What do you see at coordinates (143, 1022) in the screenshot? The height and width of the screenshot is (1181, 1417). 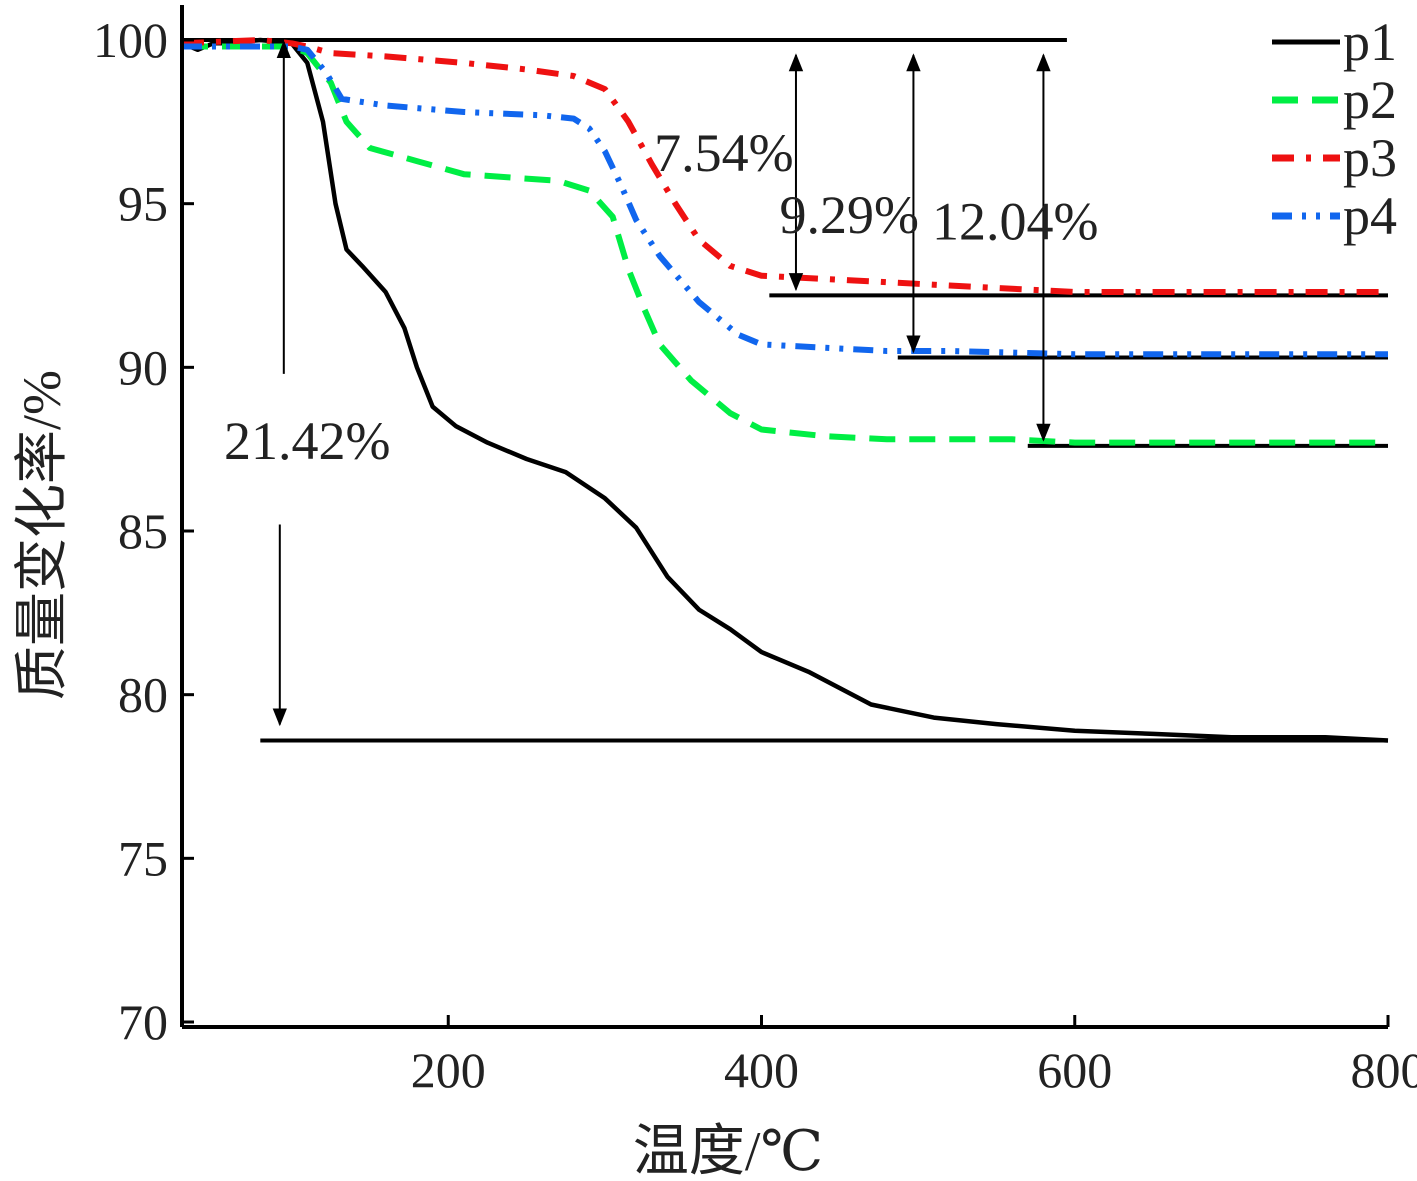 I see `y-tick-label: 70` at bounding box center [143, 1022].